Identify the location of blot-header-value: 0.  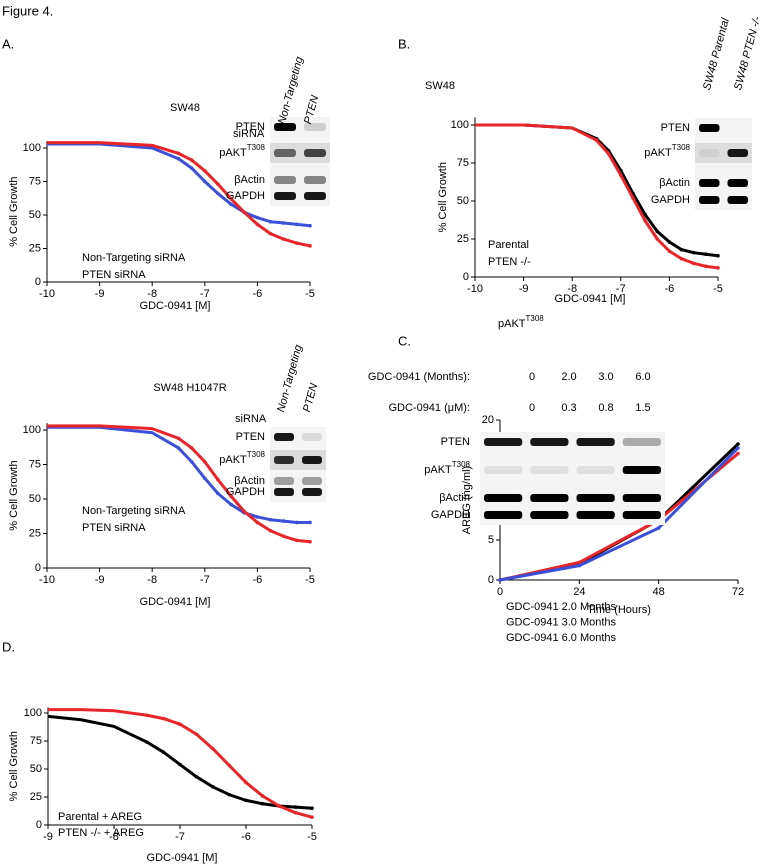
(532, 408).